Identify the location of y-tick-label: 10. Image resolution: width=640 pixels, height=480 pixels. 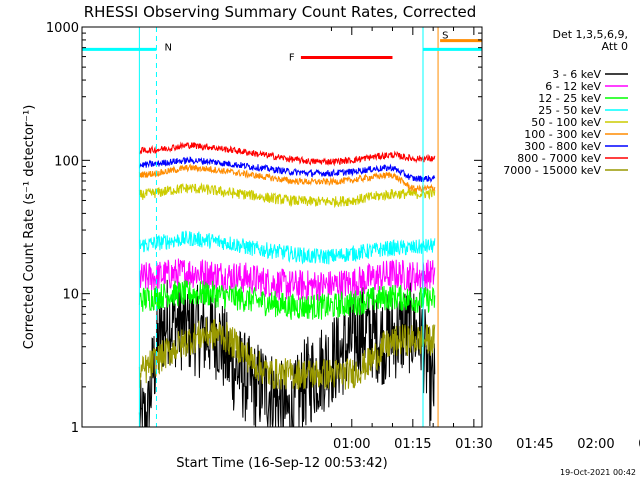
(70, 295).